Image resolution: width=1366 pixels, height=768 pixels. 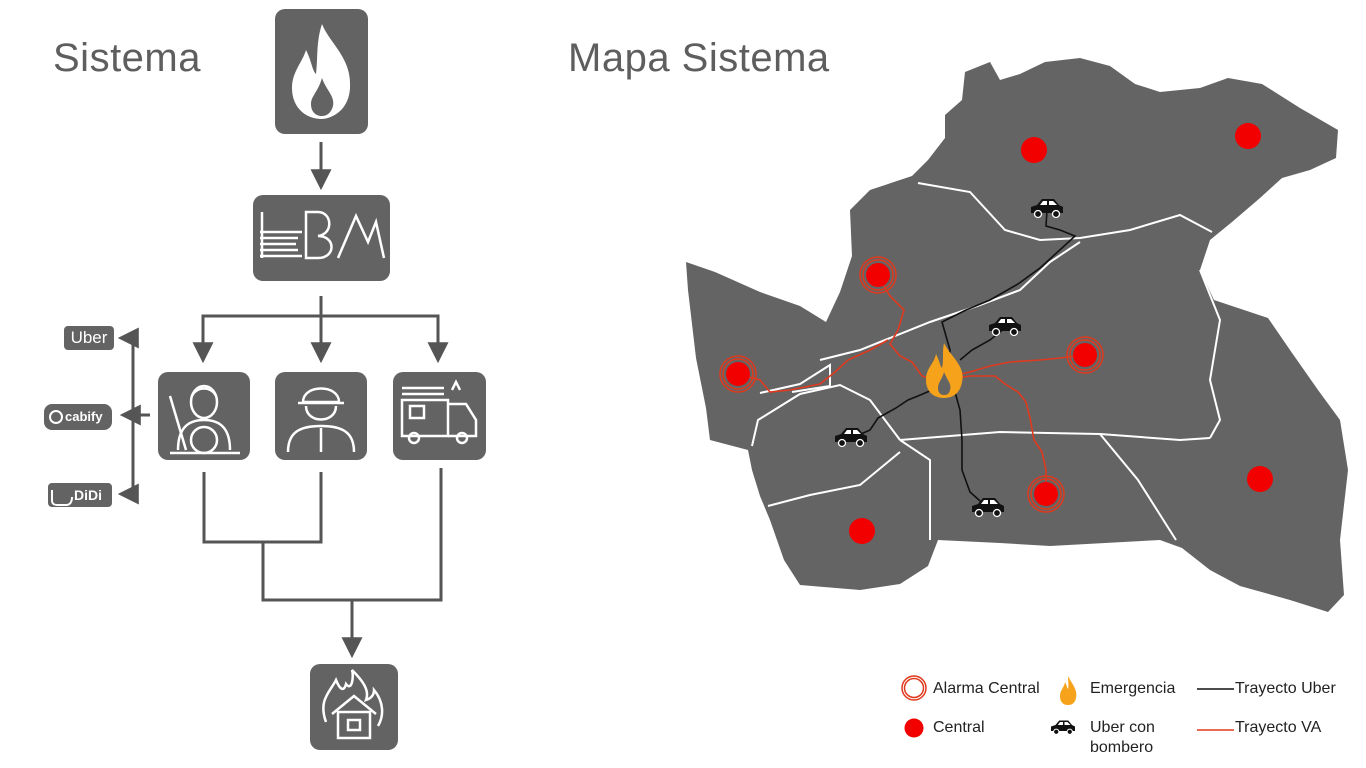 I want to click on legend-central-icon, so click(x=914, y=728).